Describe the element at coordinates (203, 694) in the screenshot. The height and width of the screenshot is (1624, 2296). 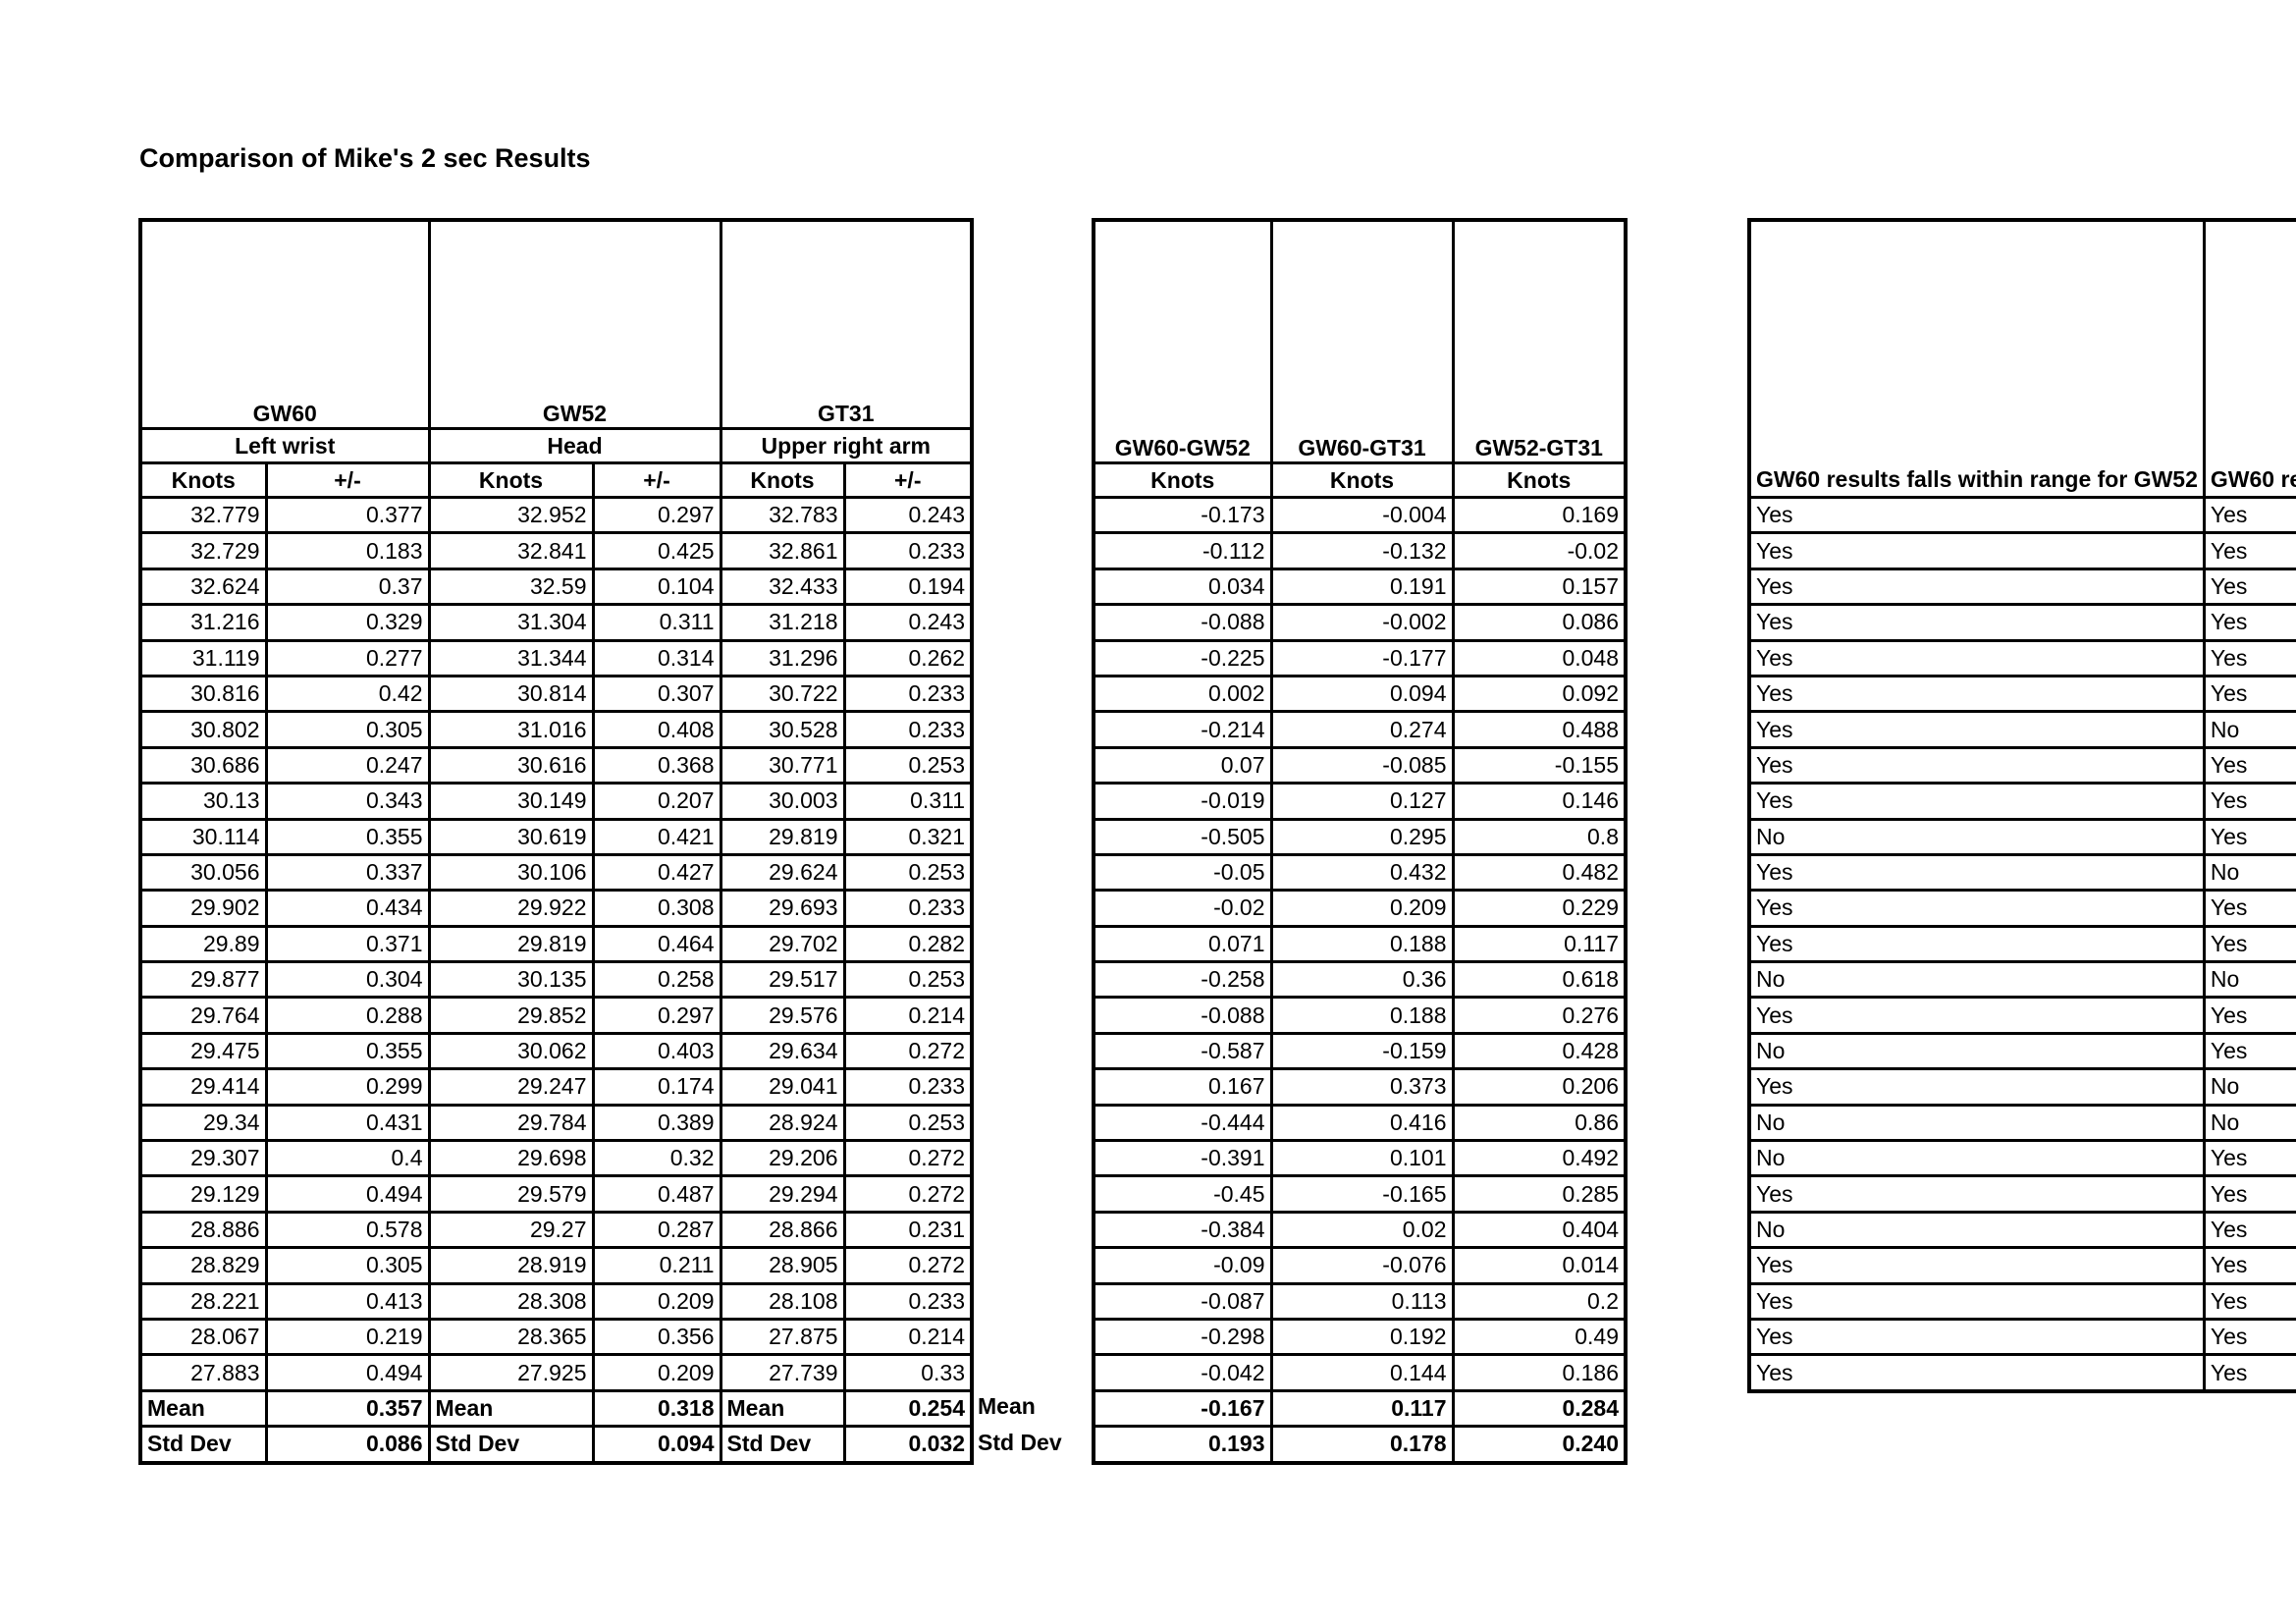
I see `measurement-cell: 30.816` at that location.